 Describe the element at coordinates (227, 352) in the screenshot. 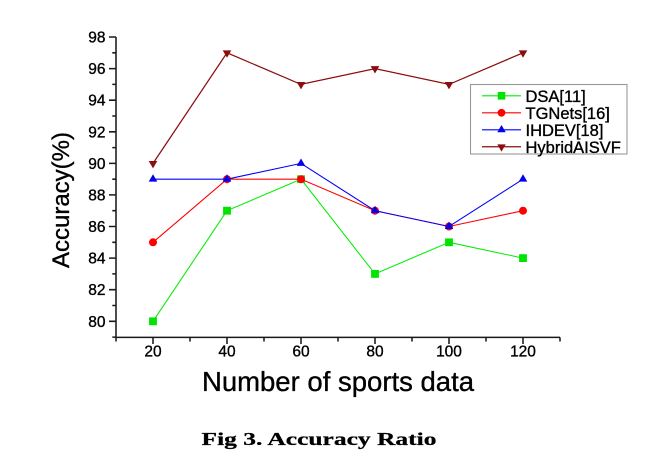

I see `svg-text: 40` at that location.